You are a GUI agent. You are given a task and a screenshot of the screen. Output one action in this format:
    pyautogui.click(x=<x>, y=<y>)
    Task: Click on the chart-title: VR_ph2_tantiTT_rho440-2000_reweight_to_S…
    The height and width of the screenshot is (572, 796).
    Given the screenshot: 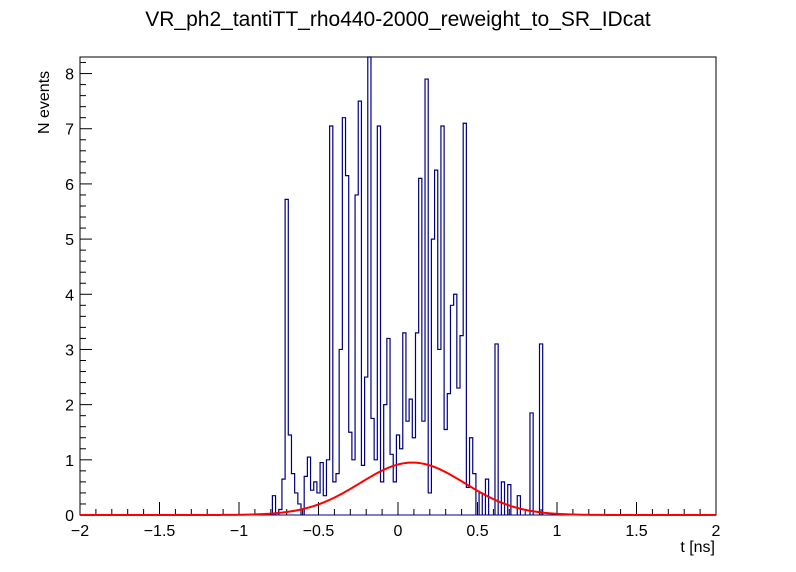 What is the action you would take?
    pyautogui.click(x=398, y=19)
    